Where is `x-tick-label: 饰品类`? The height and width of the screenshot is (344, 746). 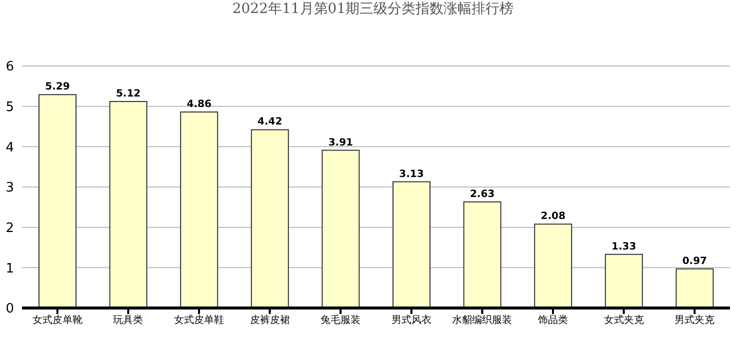 x-tick-label: 饰品类 is located at coordinates (552, 320).